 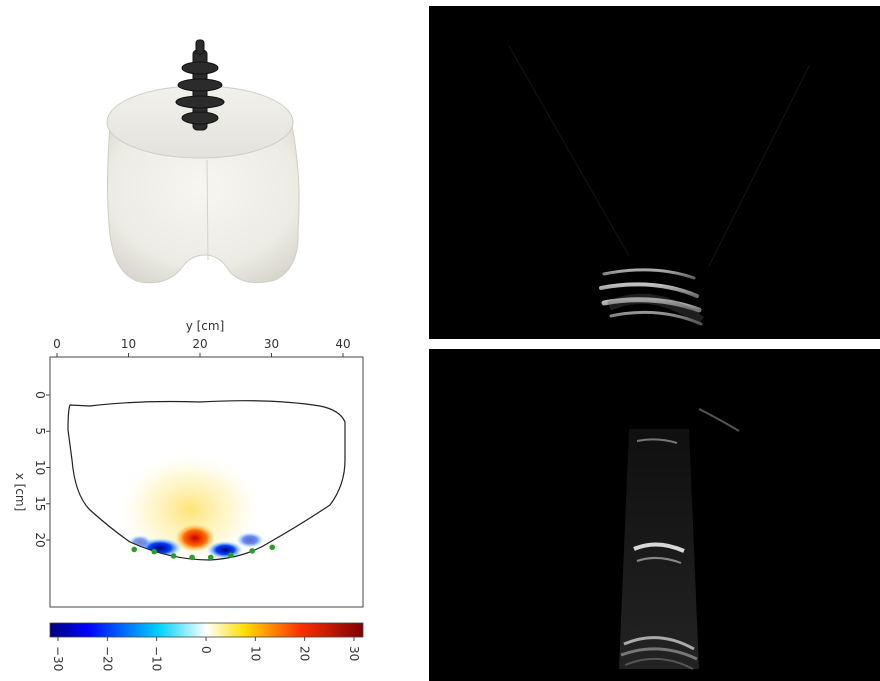 I want to click on left-tick-label: 10, so click(x=40, y=467).